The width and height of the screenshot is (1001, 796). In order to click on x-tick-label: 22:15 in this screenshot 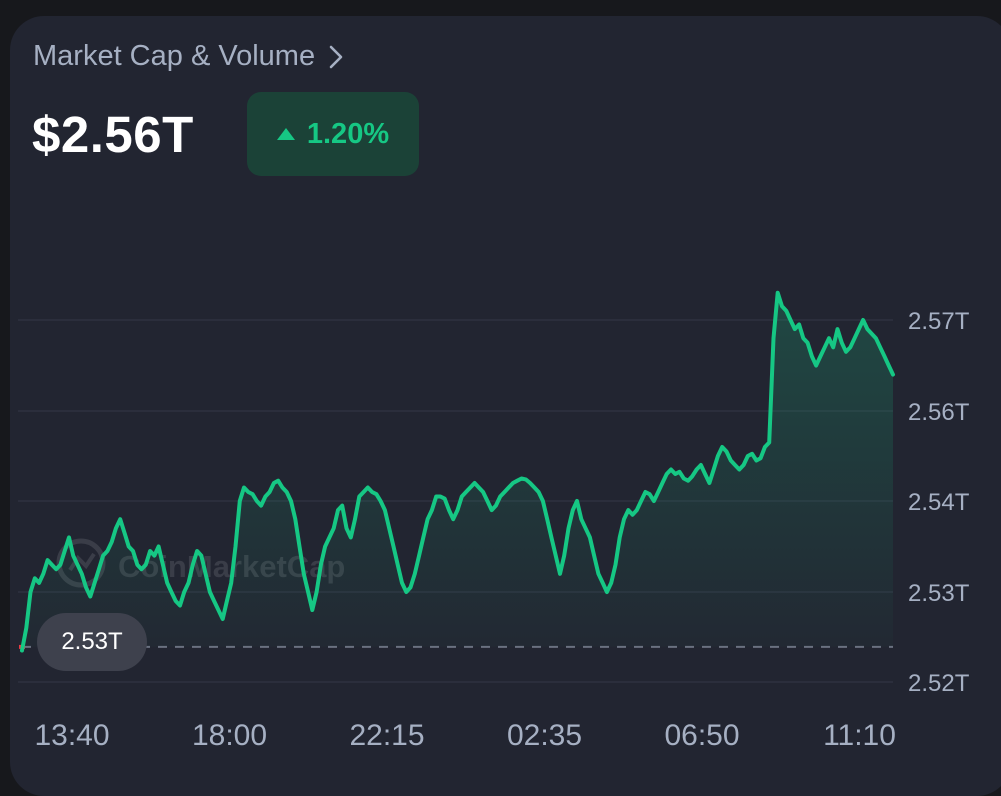, I will do `click(386, 735)`.